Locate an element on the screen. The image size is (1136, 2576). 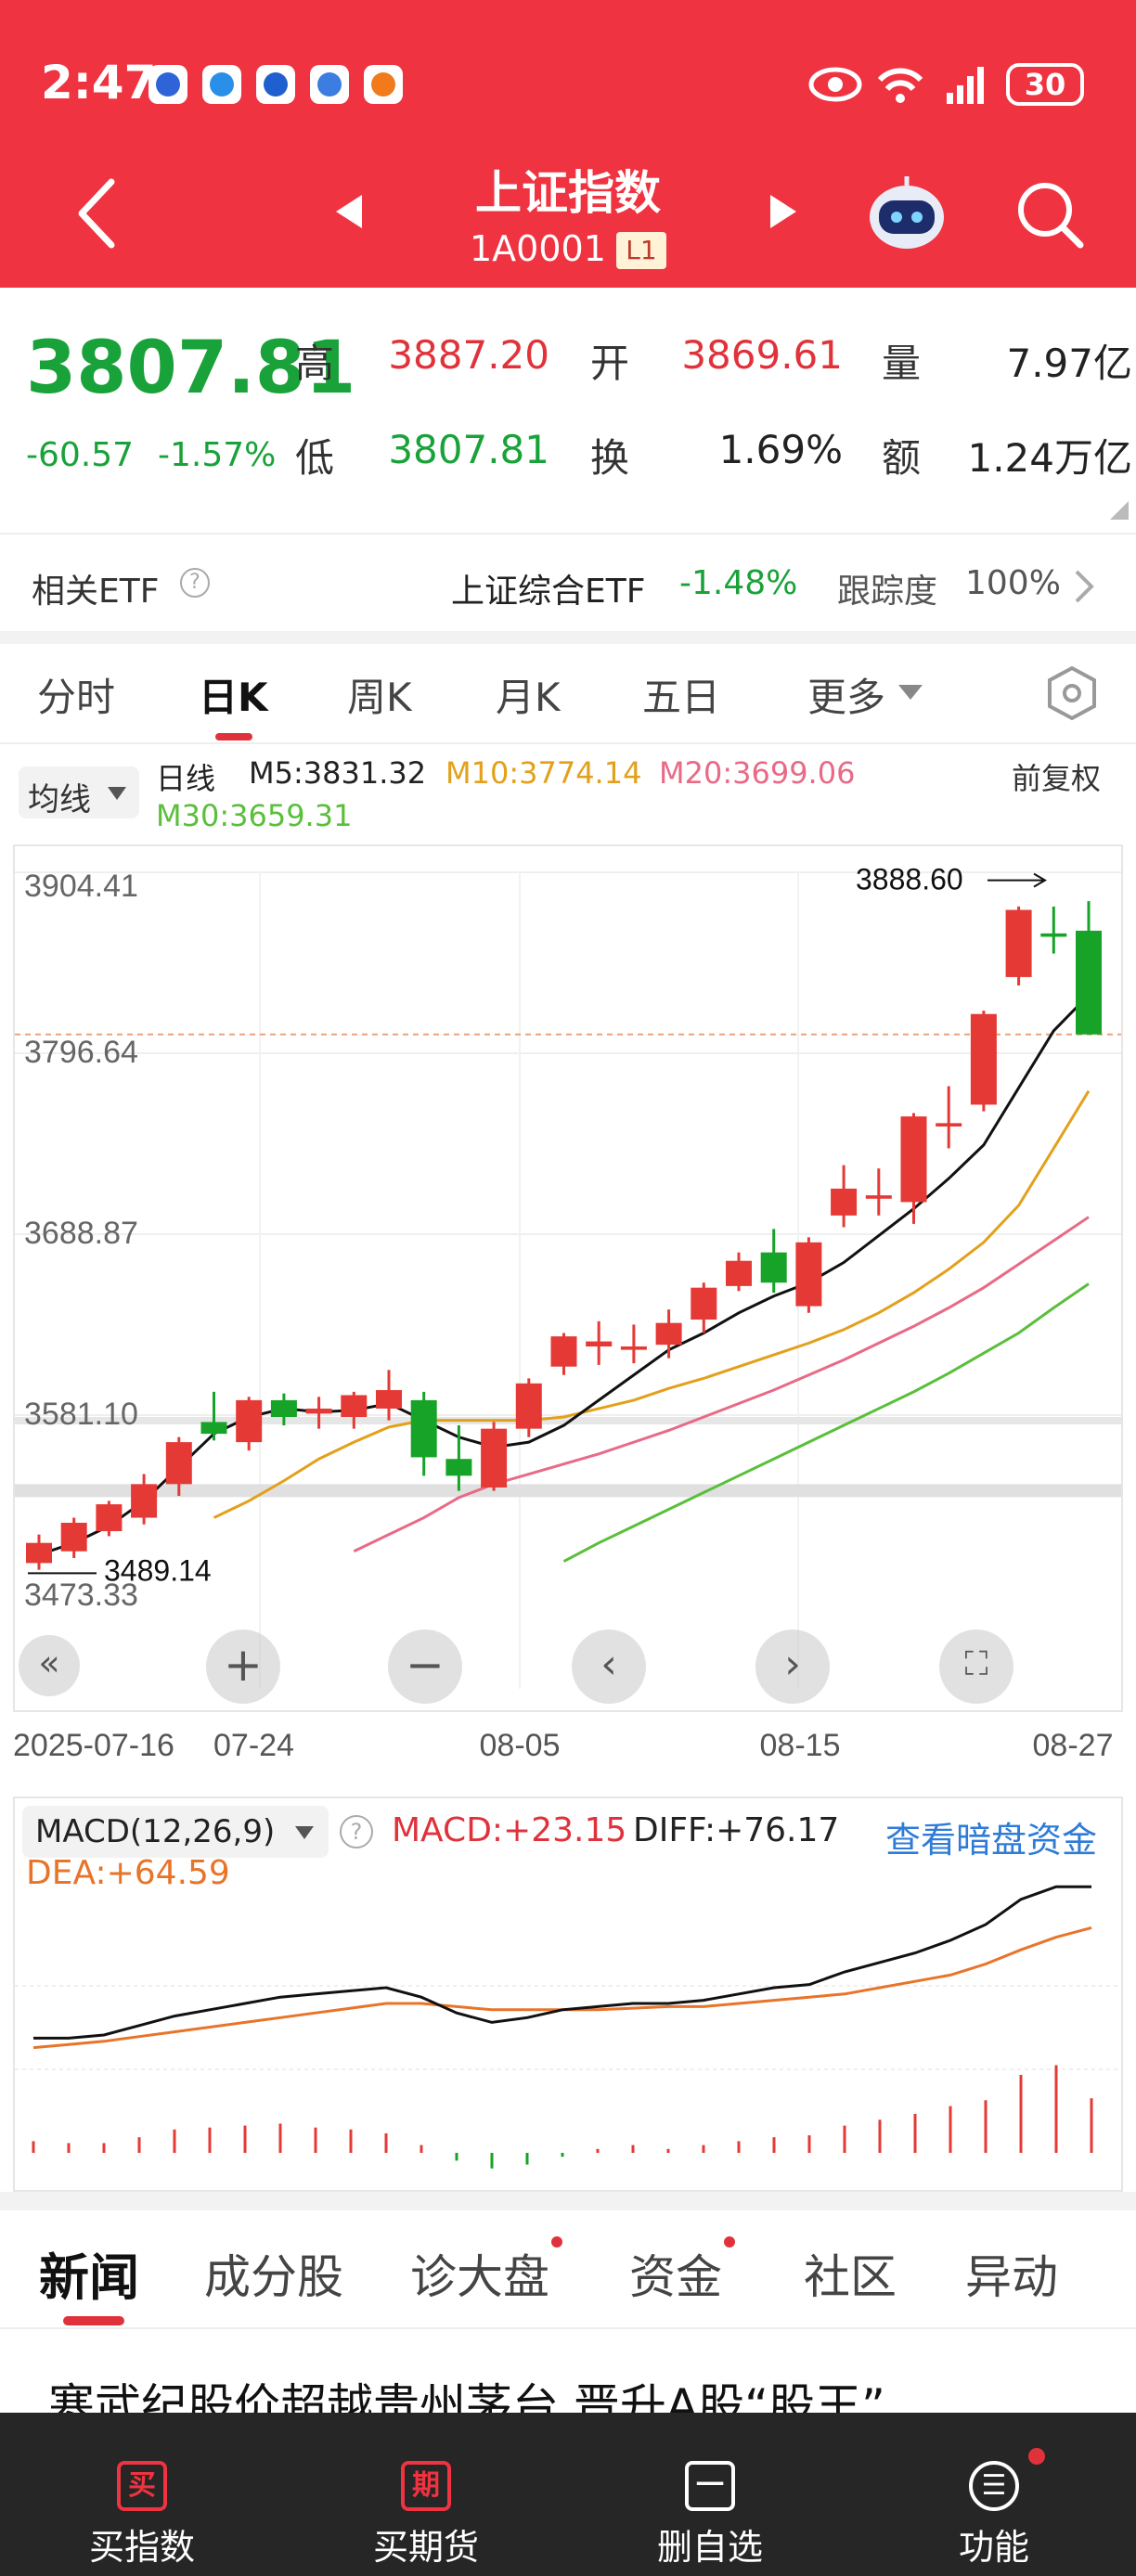
highlight-band is located at coordinates (568, 1491).